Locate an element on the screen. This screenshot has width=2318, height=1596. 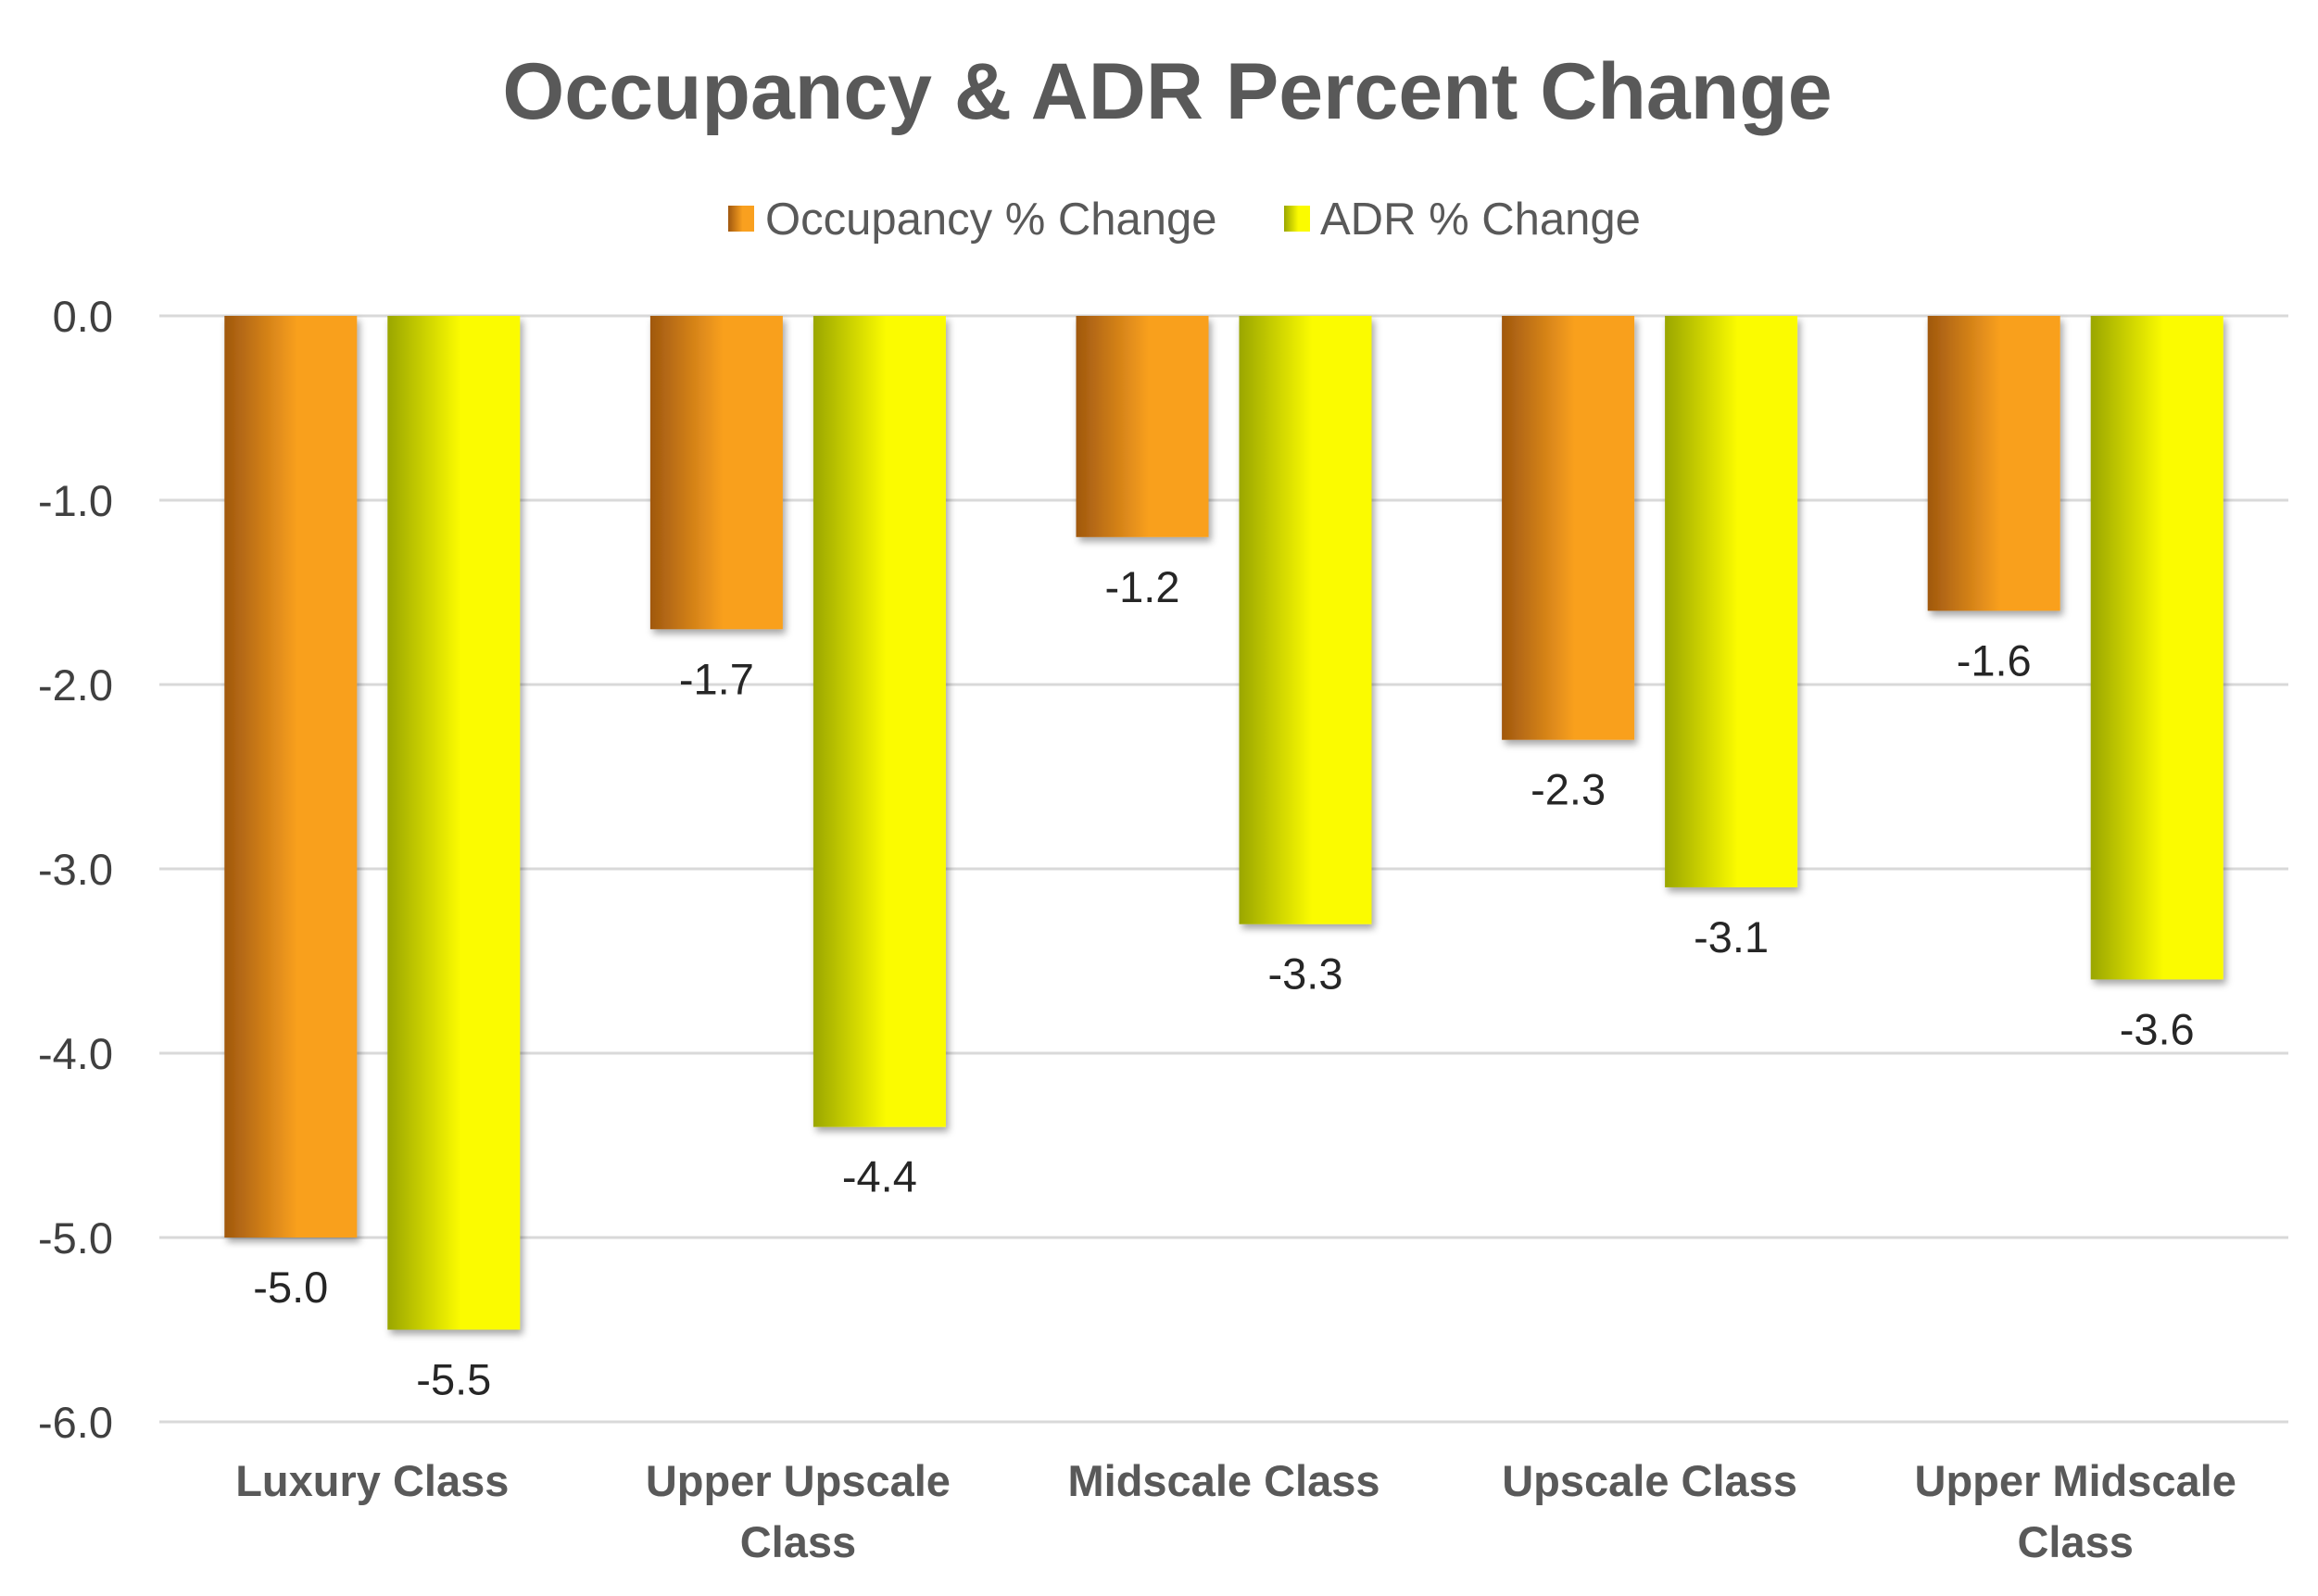
data-label: -4.4 is located at coordinates (879, 1176).